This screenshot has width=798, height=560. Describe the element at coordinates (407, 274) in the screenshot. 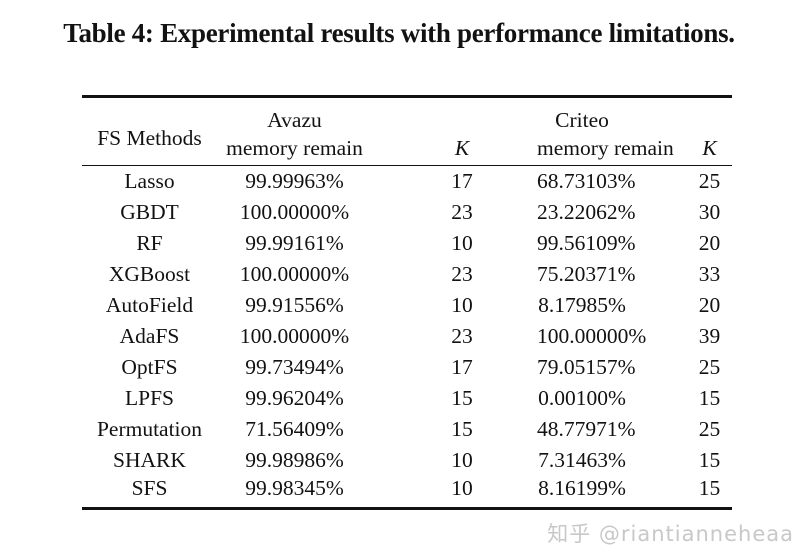

I see `table-row: XGBoost 100.00000% 23 75.20371% 33` at that location.